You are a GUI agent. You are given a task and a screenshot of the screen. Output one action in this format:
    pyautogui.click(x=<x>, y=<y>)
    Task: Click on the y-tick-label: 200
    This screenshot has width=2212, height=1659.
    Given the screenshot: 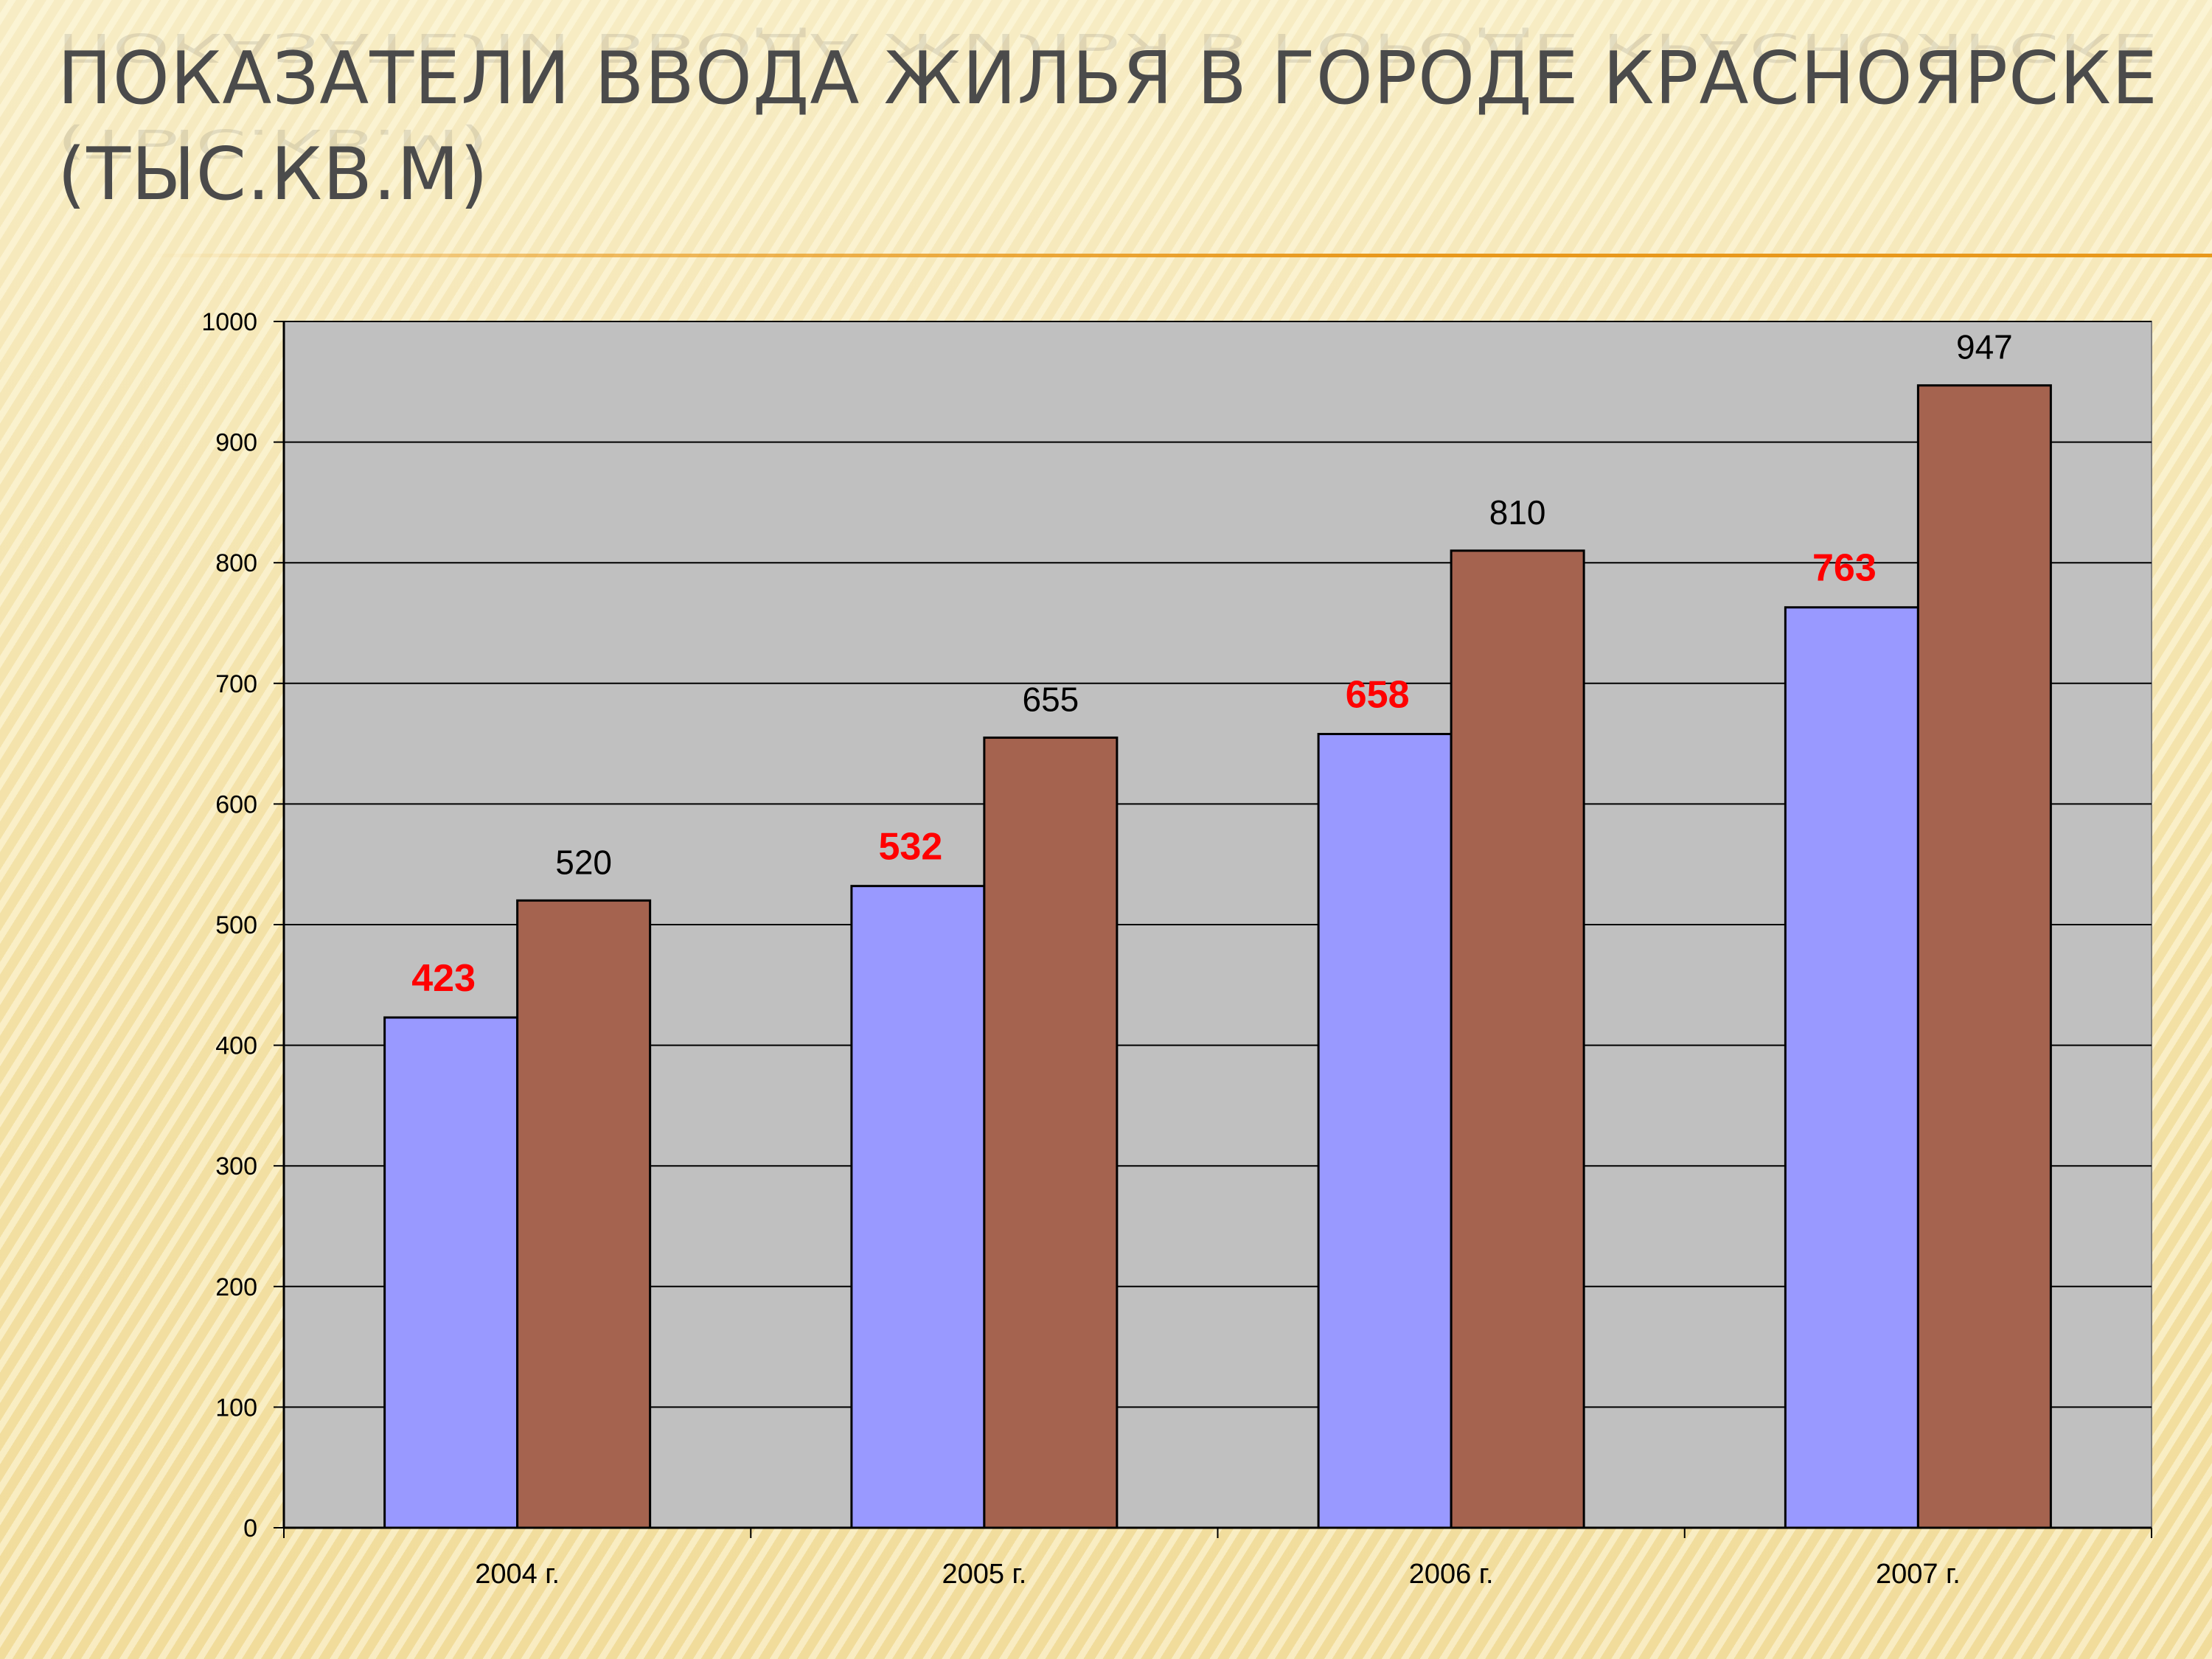 What is the action you would take?
    pyautogui.click(x=236, y=1287)
    